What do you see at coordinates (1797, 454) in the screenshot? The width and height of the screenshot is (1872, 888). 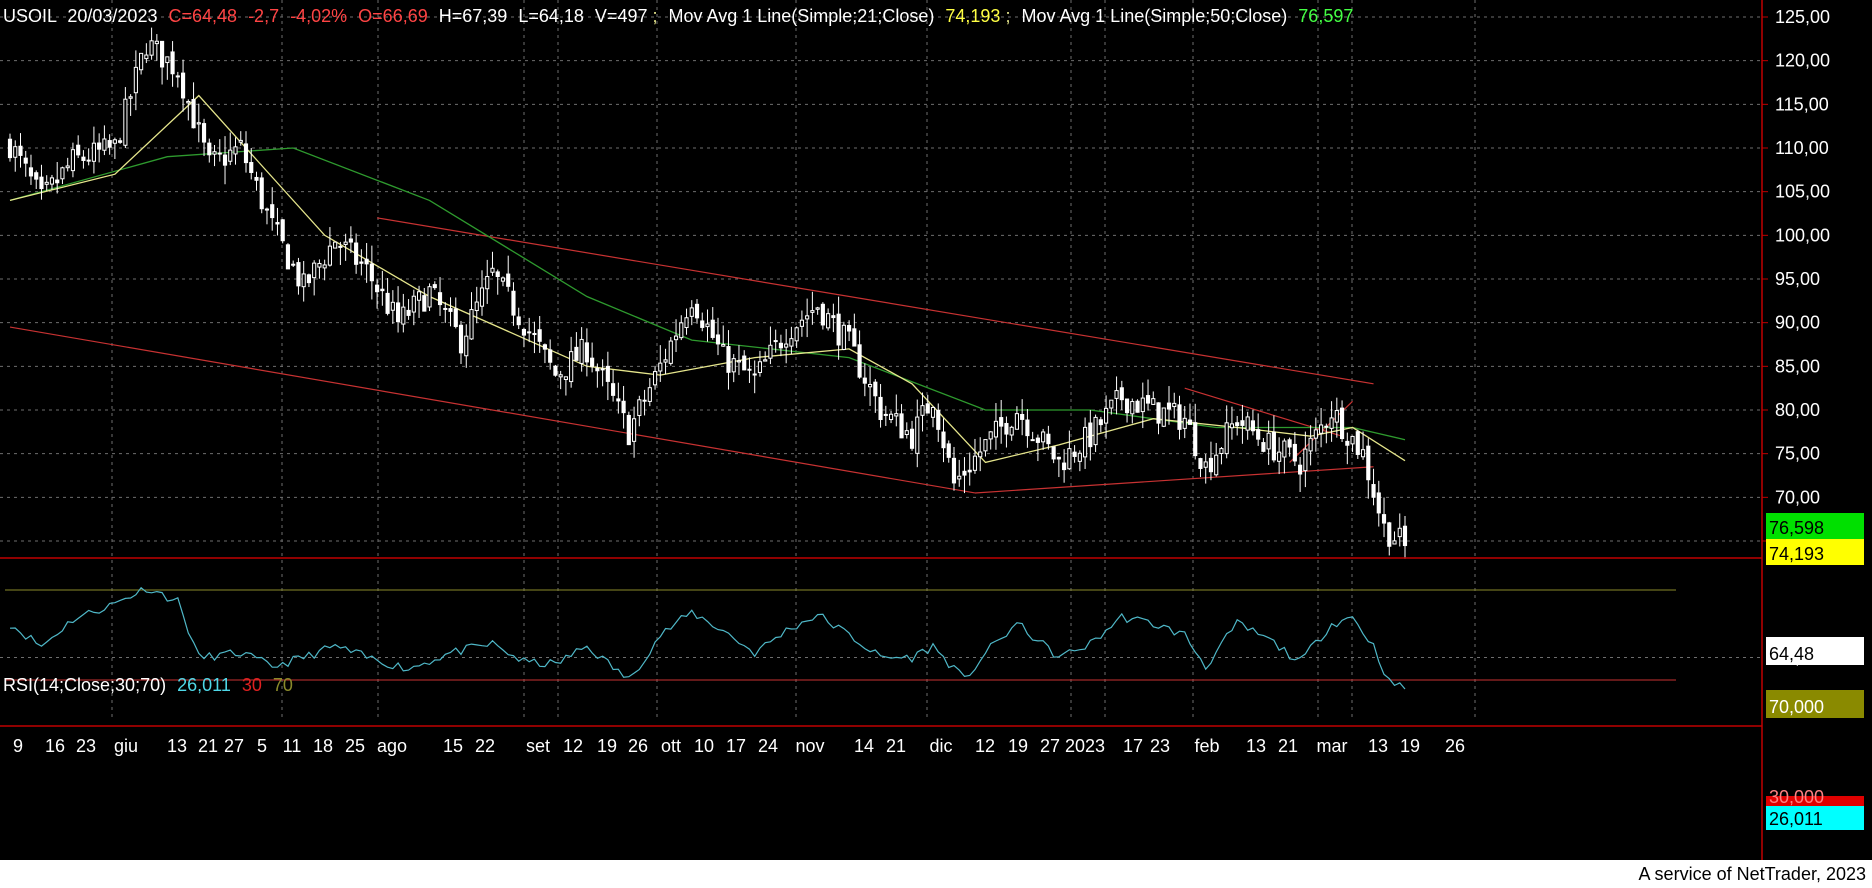 I see `price-tick-label: 75,00` at bounding box center [1797, 454].